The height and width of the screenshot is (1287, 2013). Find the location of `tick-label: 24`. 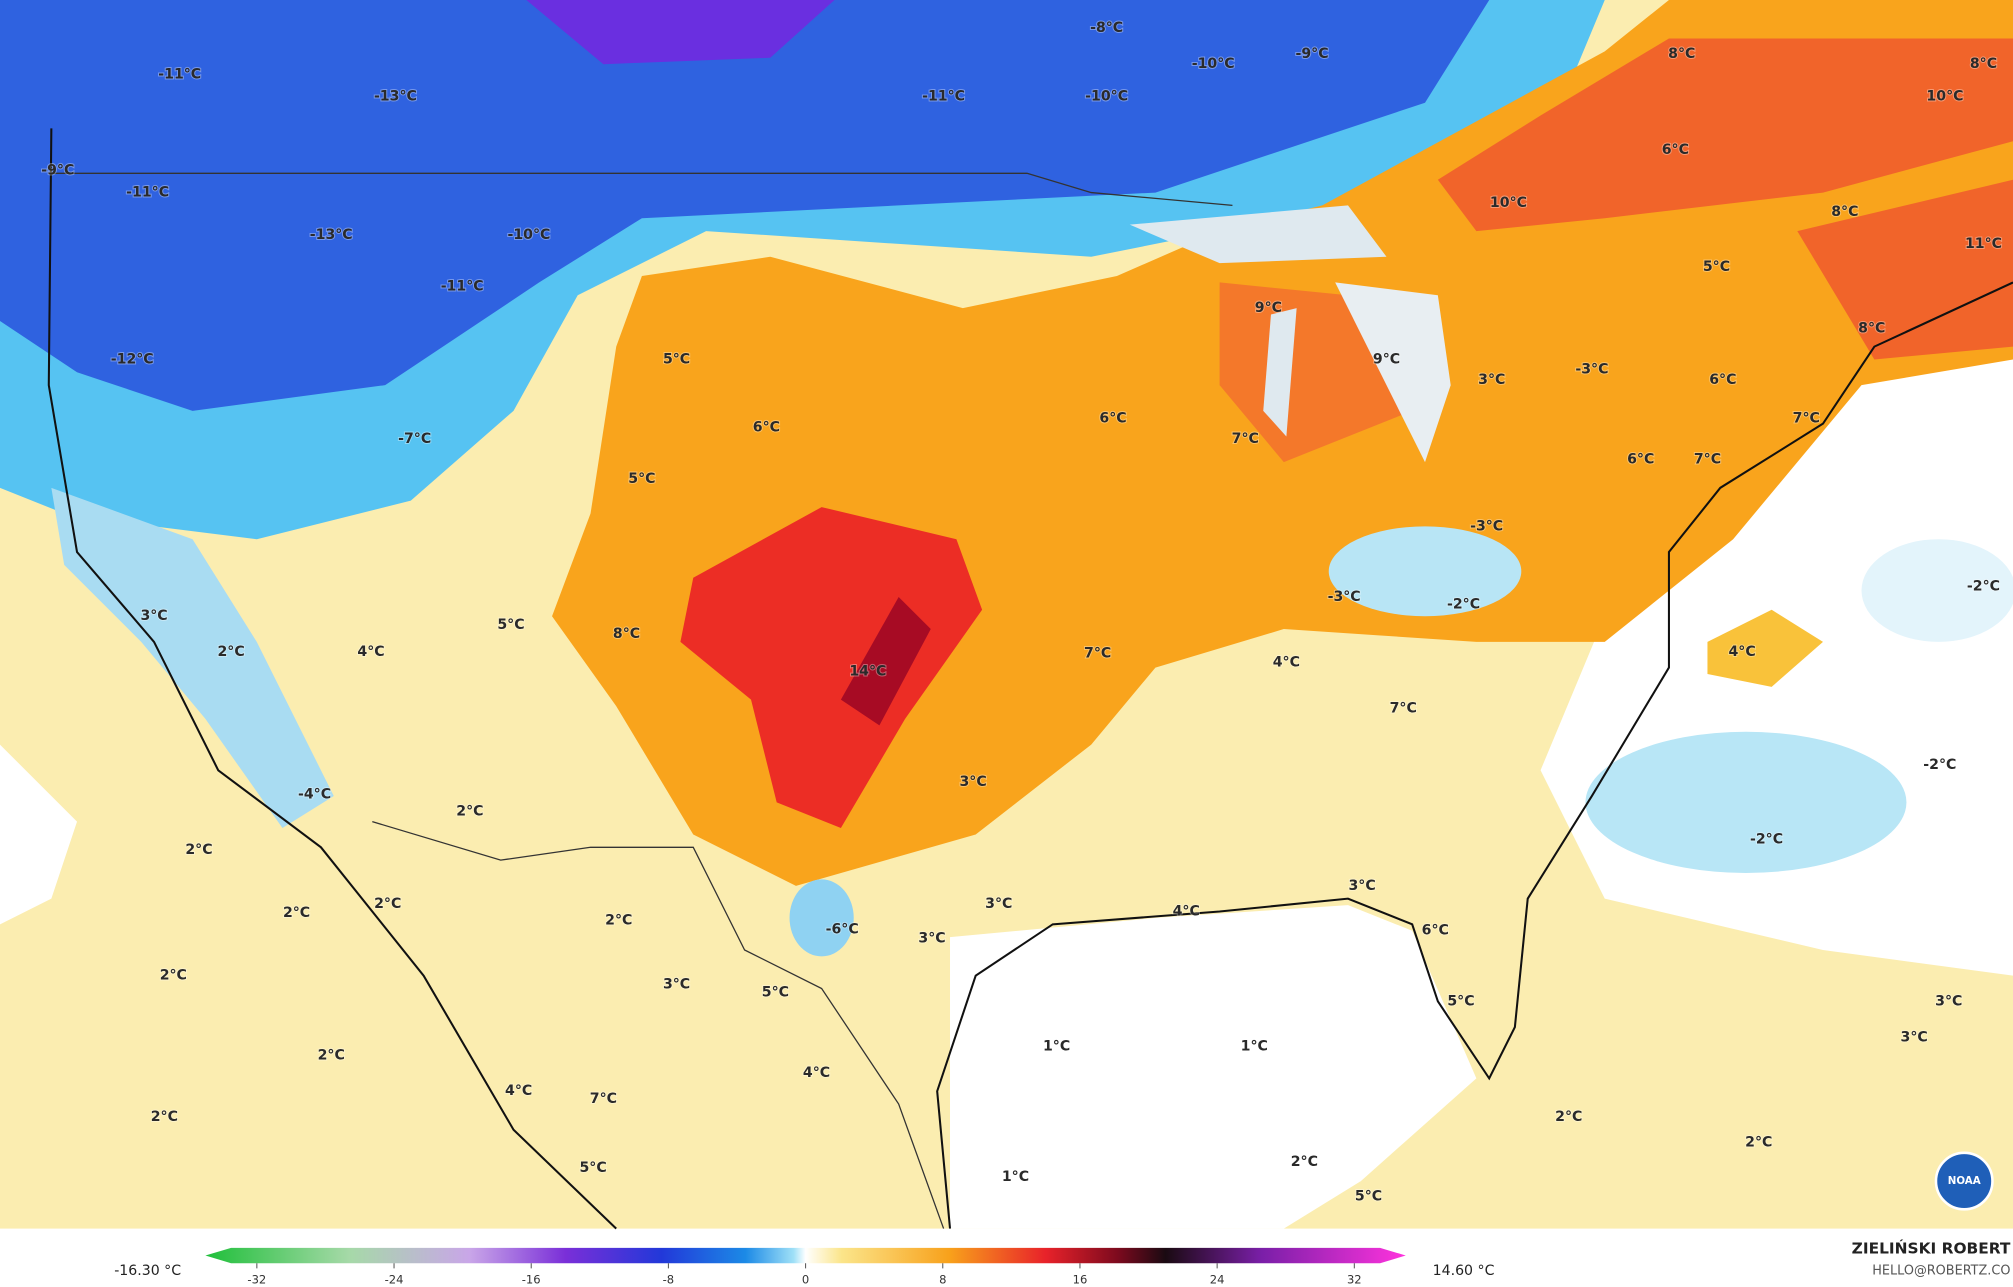

tick-label: 24 is located at coordinates (1217, 1279).